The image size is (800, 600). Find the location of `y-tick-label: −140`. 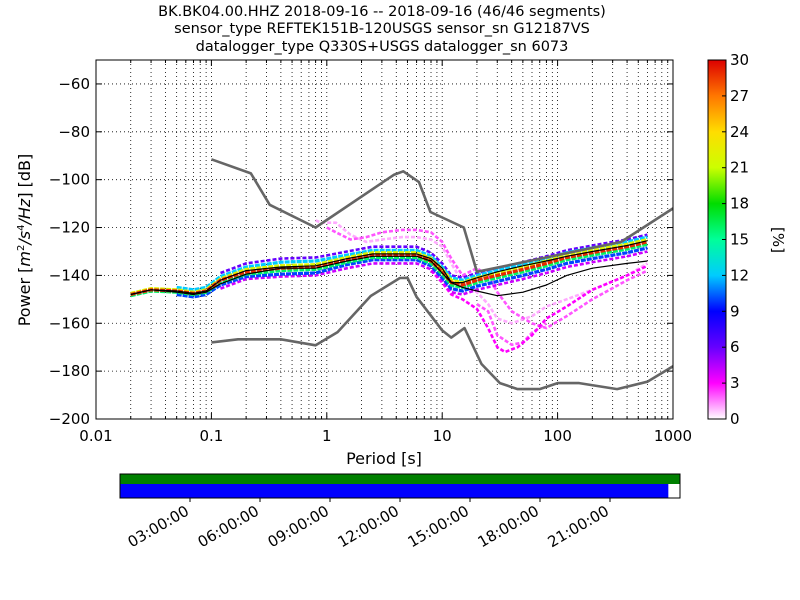

y-tick-label: −140 is located at coordinates (69, 275).